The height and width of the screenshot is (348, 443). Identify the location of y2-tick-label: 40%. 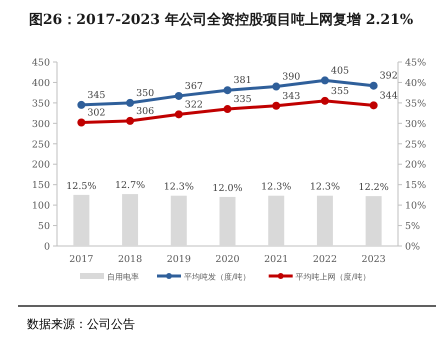
(415, 83).